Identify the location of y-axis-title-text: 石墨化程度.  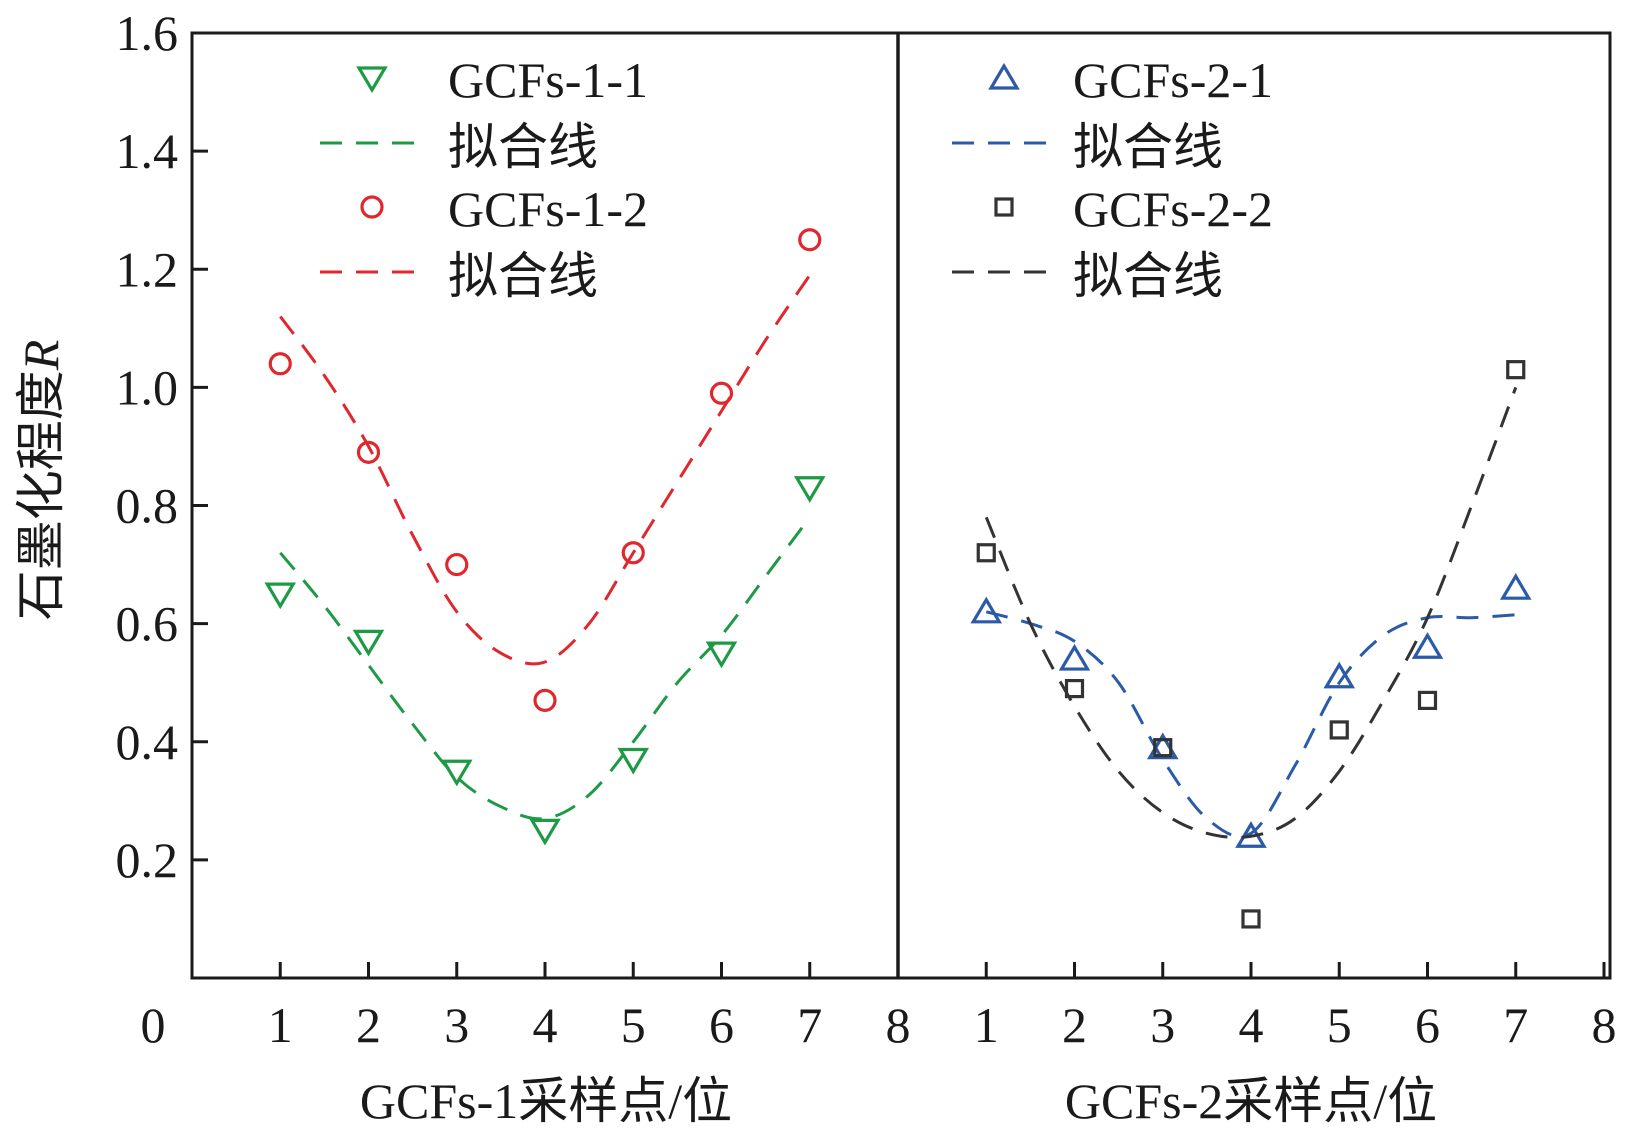
(41, 495).